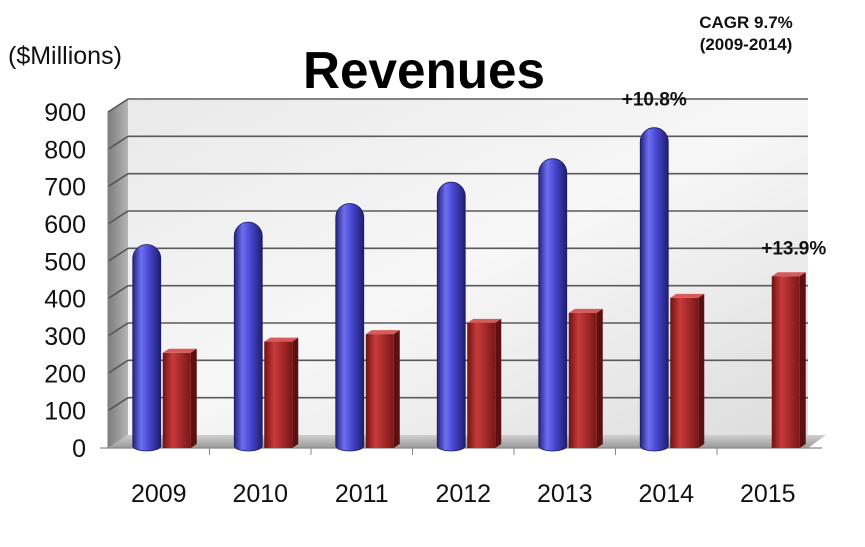 This screenshot has height=547, width=865. What do you see at coordinates (746, 44) in the screenshot?
I see `cagr-period-label: (2009-2014)` at bounding box center [746, 44].